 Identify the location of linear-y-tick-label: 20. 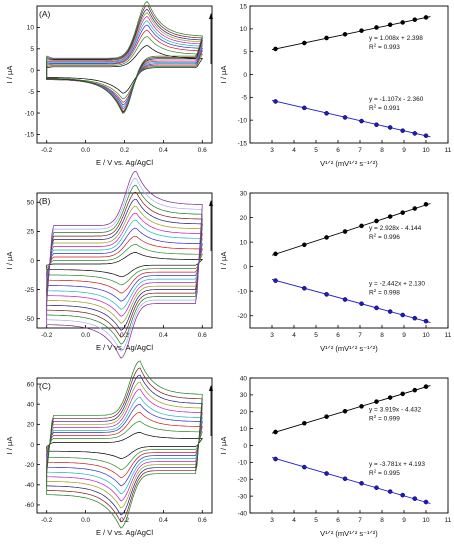
(244, 412).